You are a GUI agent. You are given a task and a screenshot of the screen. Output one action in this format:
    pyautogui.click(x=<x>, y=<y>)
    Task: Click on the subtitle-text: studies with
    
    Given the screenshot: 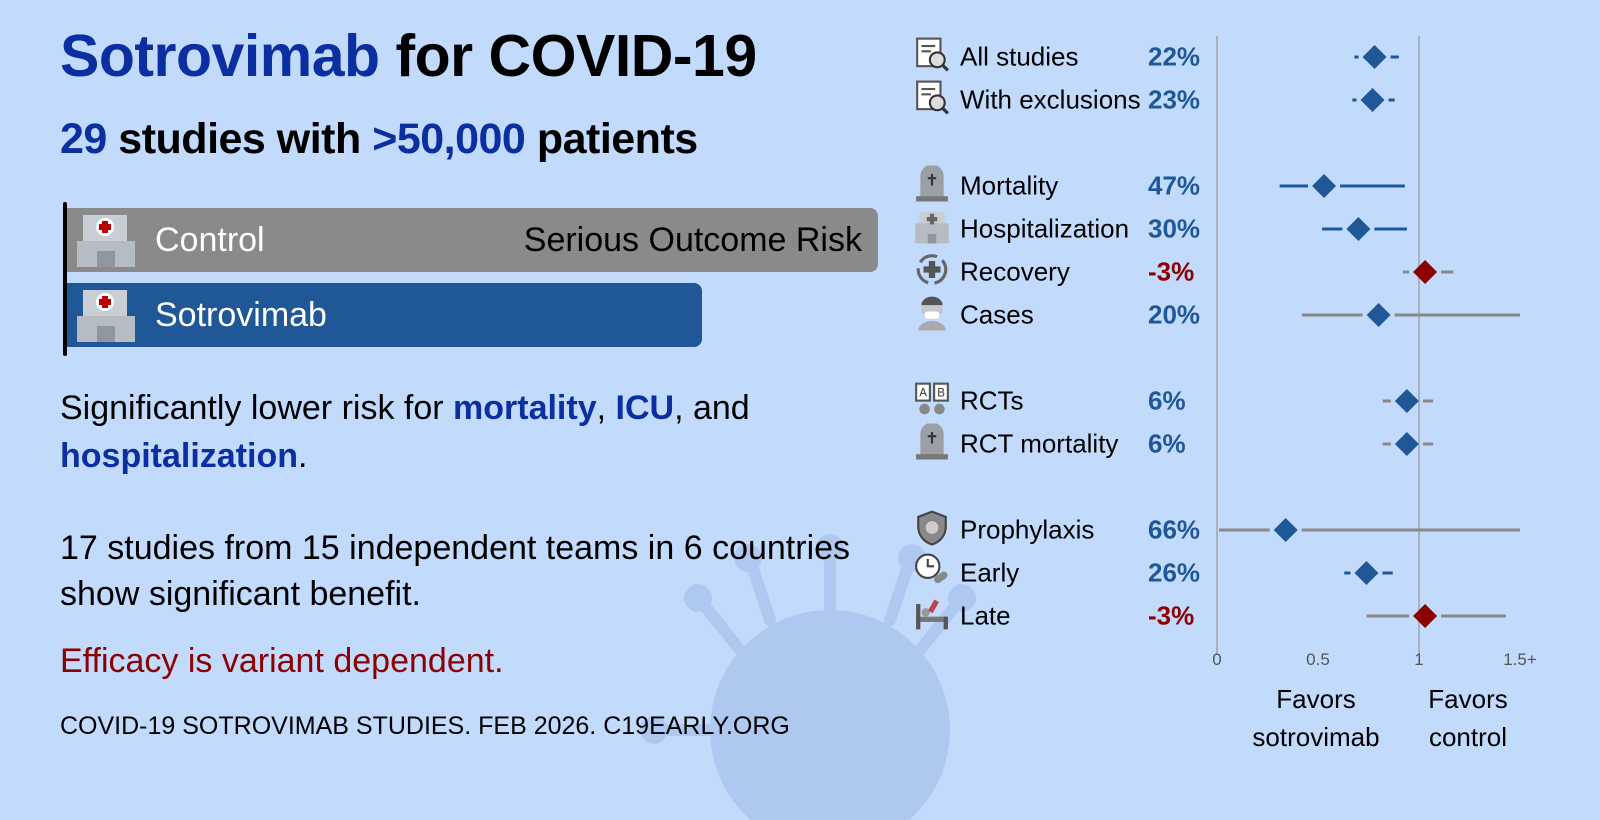 What is the action you would take?
    pyautogui.click(x=239, y=139)
    